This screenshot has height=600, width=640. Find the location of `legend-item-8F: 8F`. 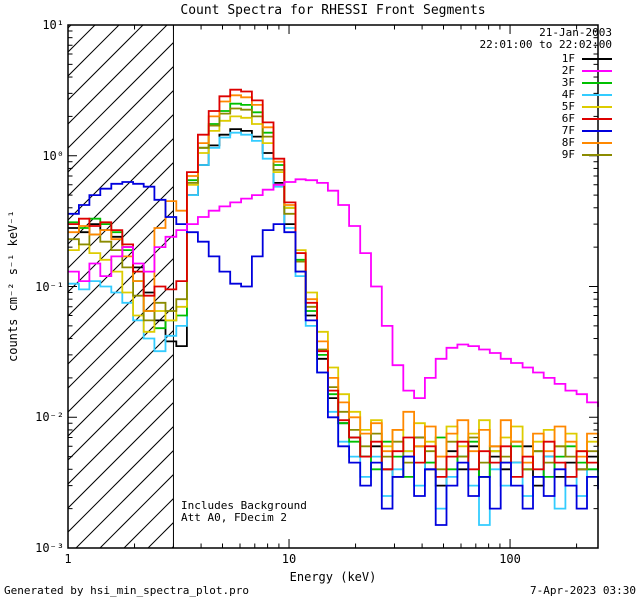

legend-item-8F: 8F is located at coordinates (544, 143).